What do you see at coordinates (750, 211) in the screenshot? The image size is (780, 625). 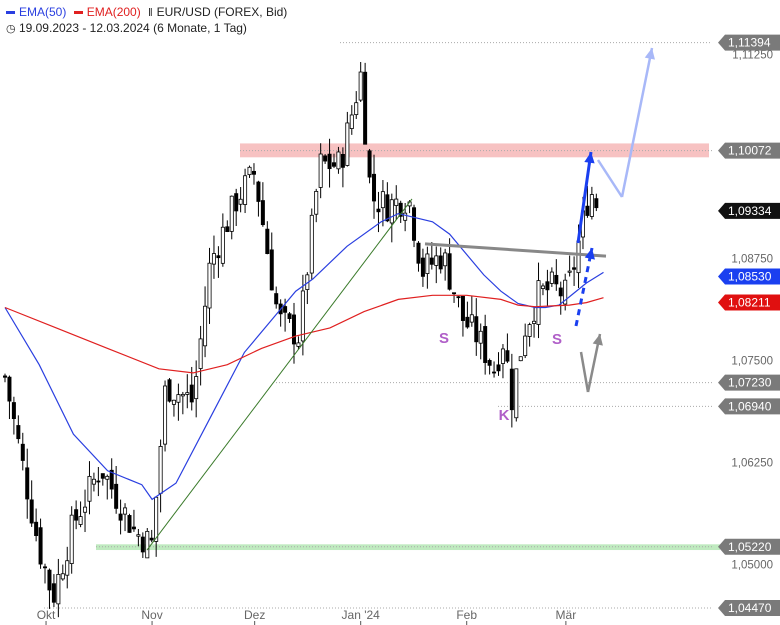 I see `price-badge-label: 1,09334` at bounding box center [750, 211].